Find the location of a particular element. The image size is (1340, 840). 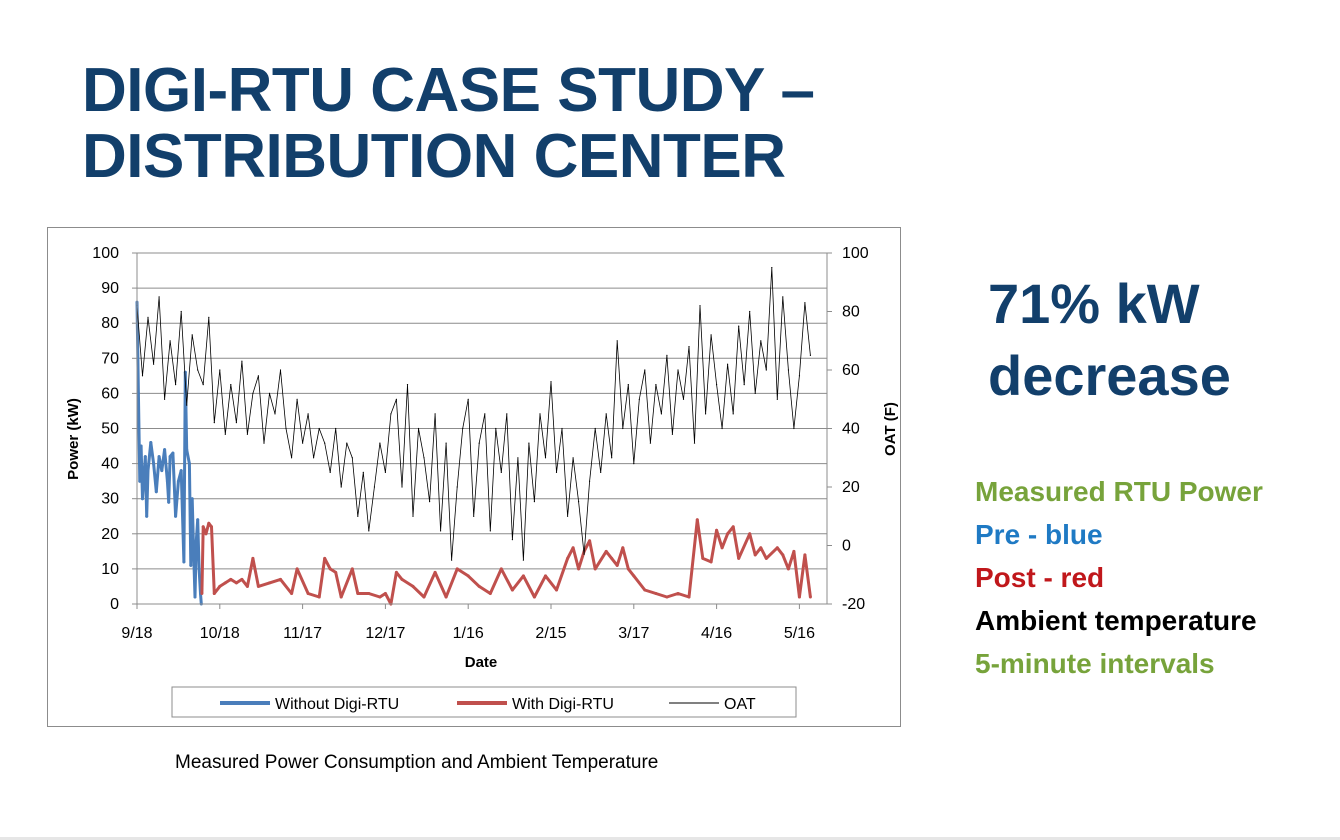

bottom-rule is located at coordinates (670, 838).